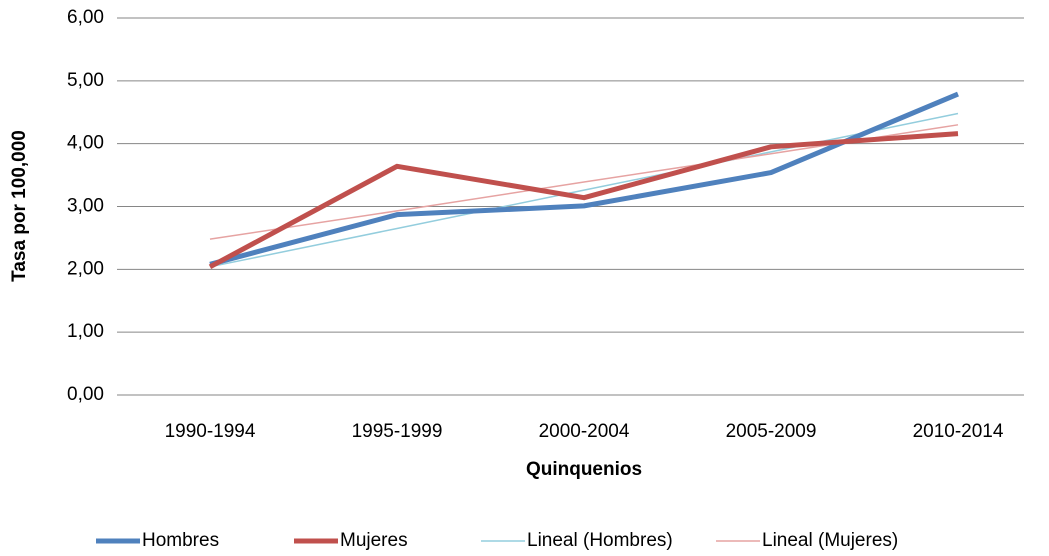 This screenshot has height=556, width=1049. I want to click on y-tick-label: 1,00, so click(85, 331).